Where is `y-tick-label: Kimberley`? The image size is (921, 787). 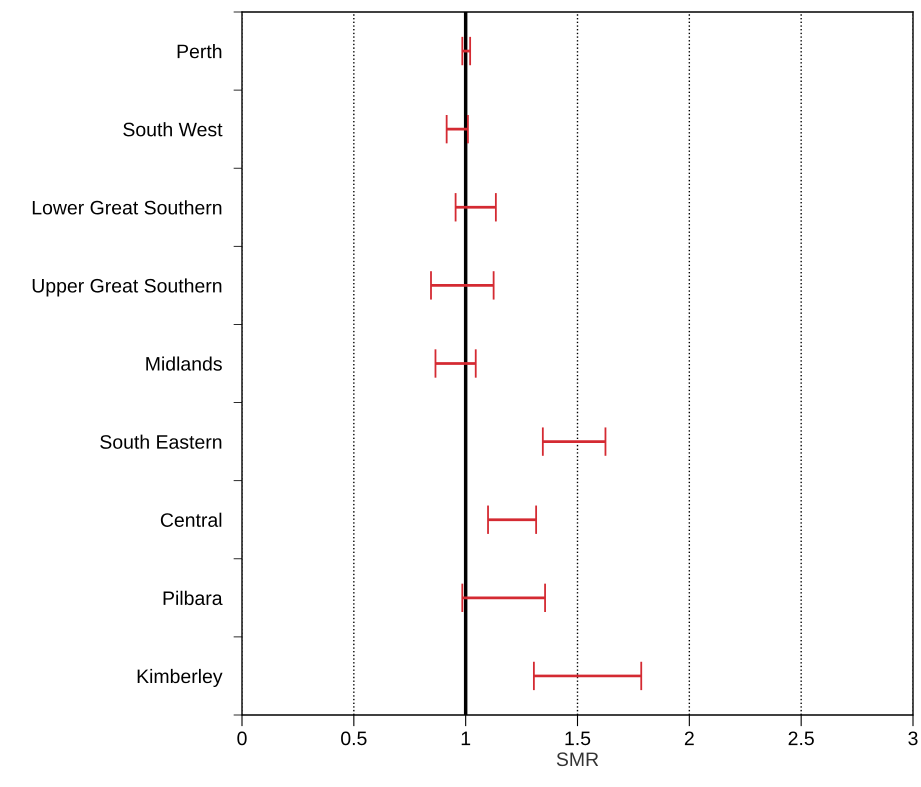 y-tick-label: Kimberley is located at coordinates (180, 678).